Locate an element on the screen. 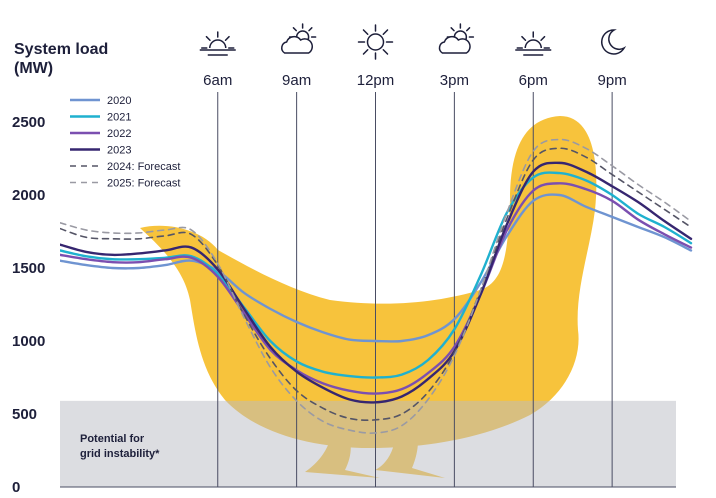 This screenshot has width=716, height=498. y-tick-label: 1000 is located at coordinates (28, 341).